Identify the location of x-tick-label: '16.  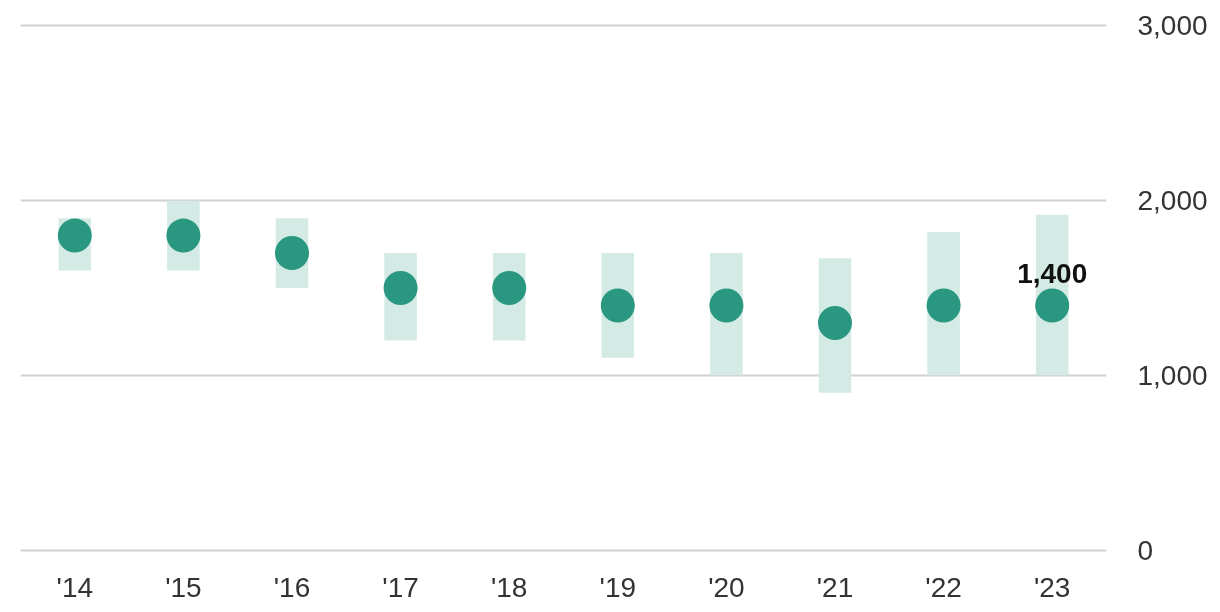
(292, 587).